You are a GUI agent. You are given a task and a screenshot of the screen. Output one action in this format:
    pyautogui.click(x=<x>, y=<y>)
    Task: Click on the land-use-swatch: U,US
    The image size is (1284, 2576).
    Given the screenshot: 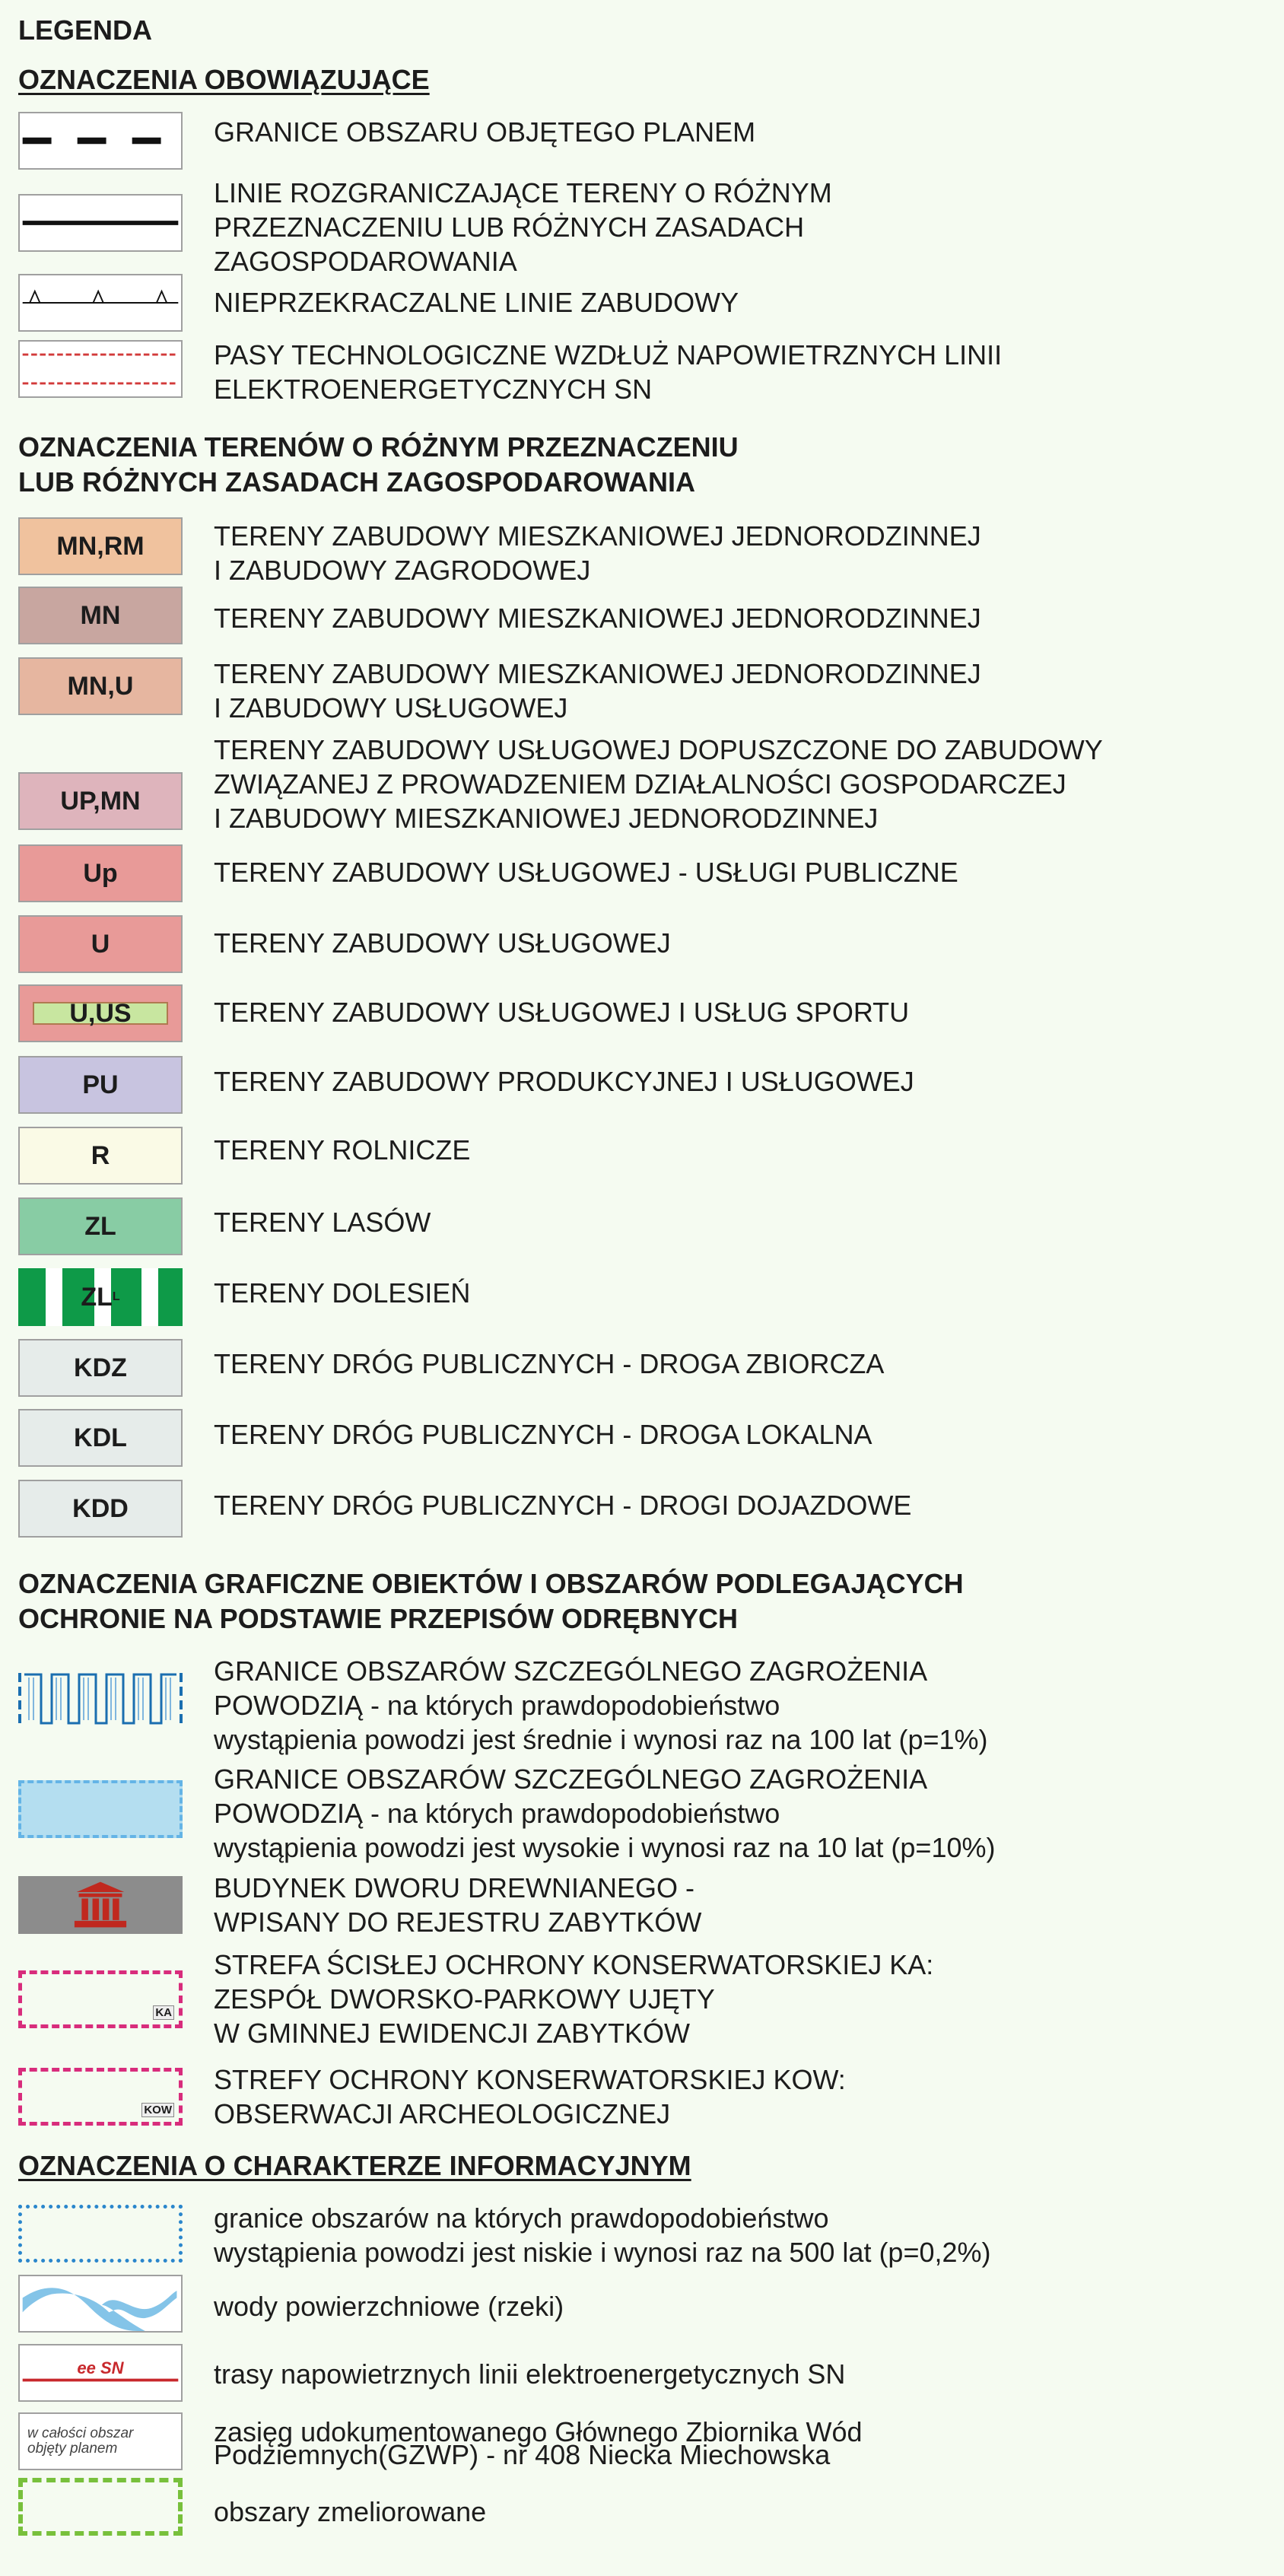 What is the action you would take?
    pyautogui.click(x=100, y=1013)
    